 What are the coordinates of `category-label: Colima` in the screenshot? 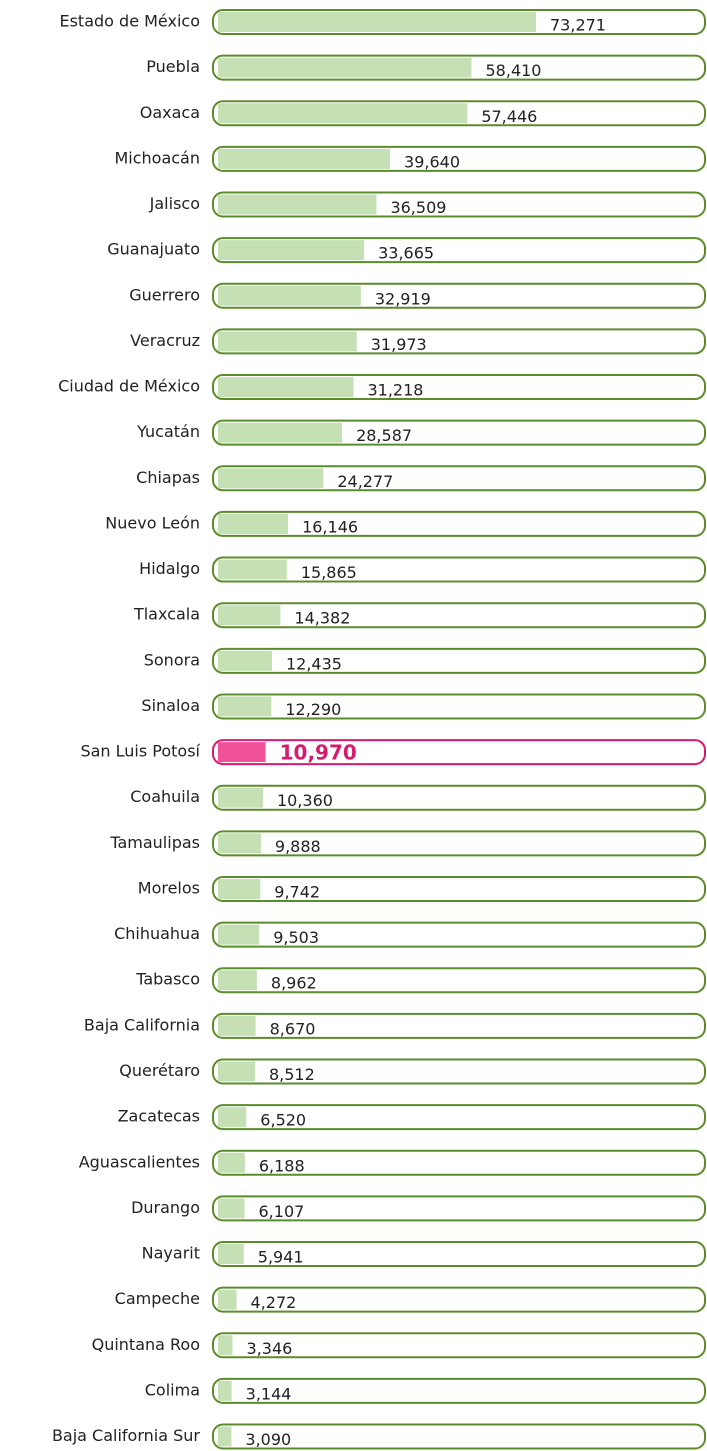 It's located at (172, 1389).